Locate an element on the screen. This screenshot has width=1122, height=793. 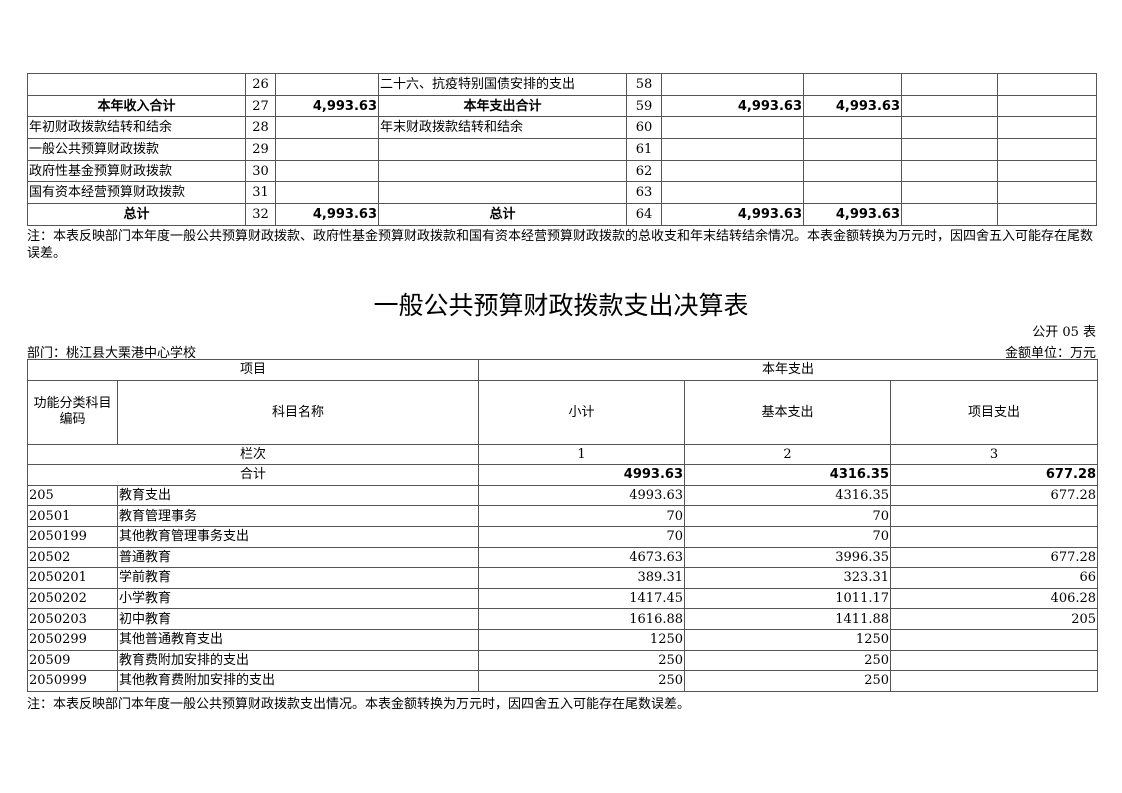
table-row: 年初财政拨款结转和结余 28 年末财政拨款结转和结余 60 is located at coordinates (562, 128).